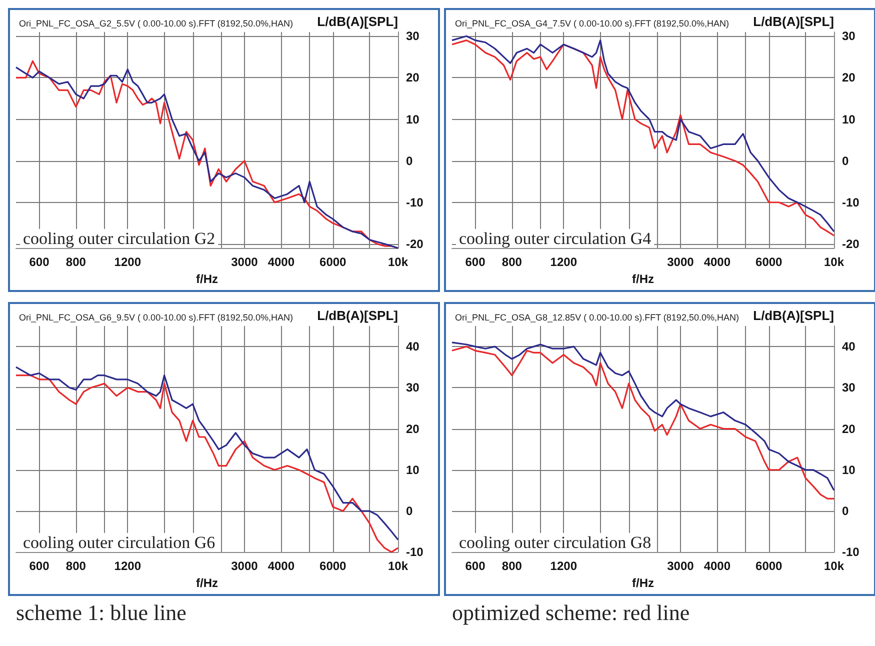 This screenshot has height=646, width=875. I want to click on annotation: cooling outer circulation G4, so click(555, 238).